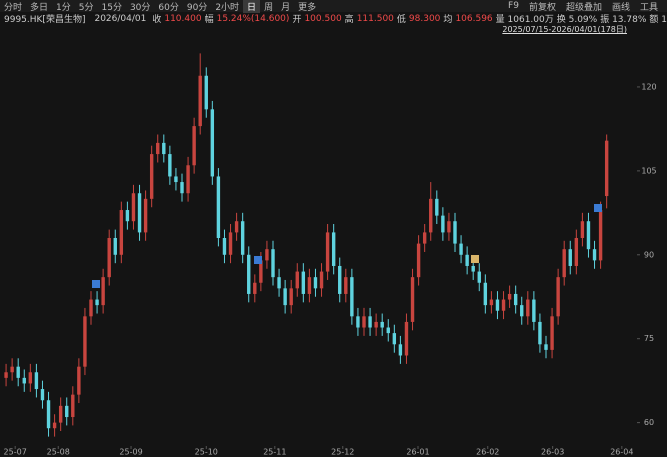 This screenshot has height=457, width=667. What do you see at coordinates (183, 18) in the screenshot?
I see `quote-value: 110.400` at bounding box center [183, 18].